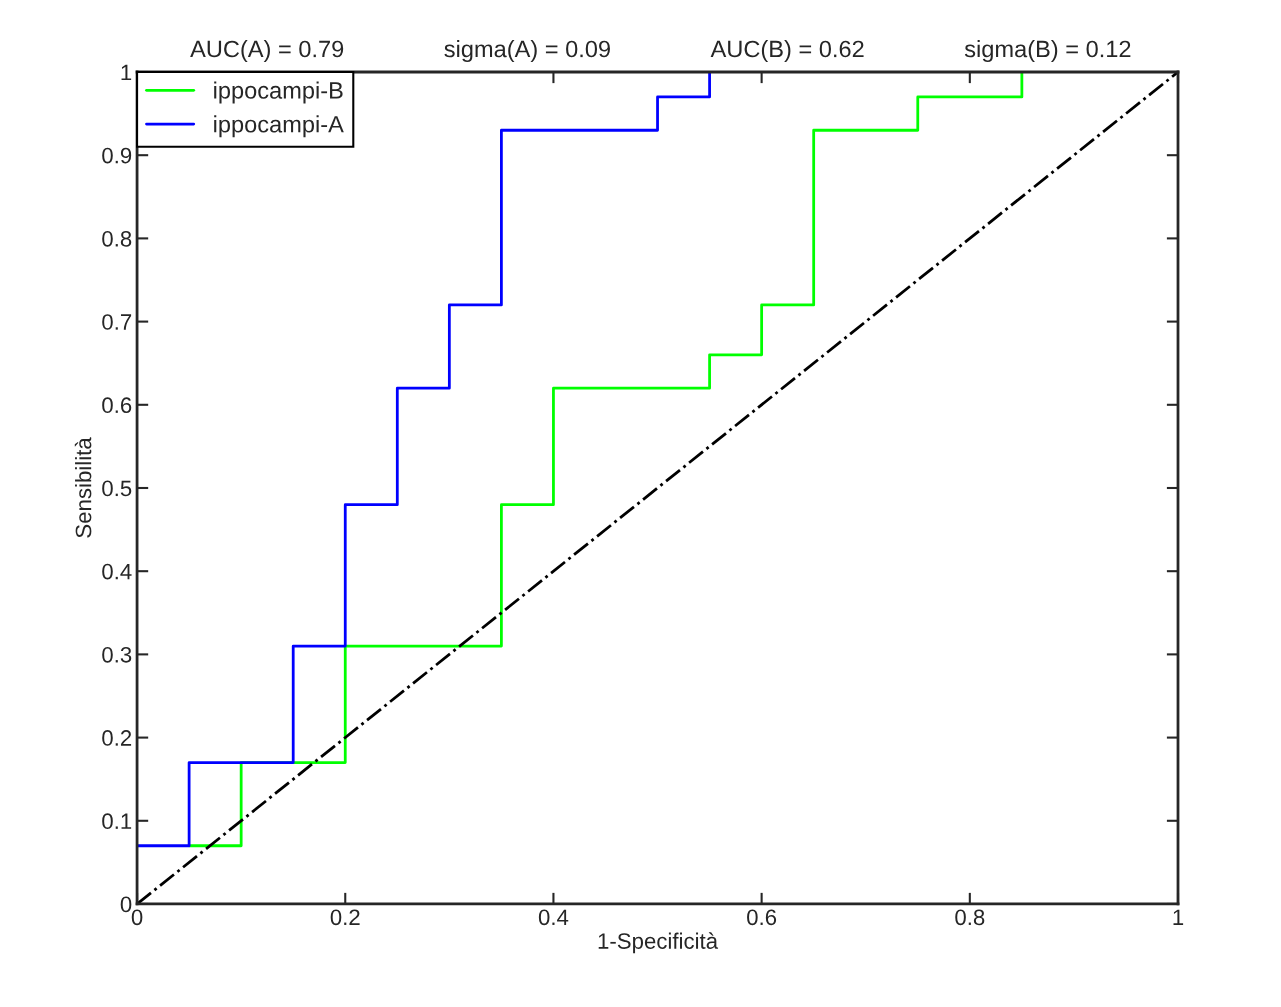 The width and height of the screenshot is (1281, 1007). I want to click on y-tick-label: 1, so click(126, 72).